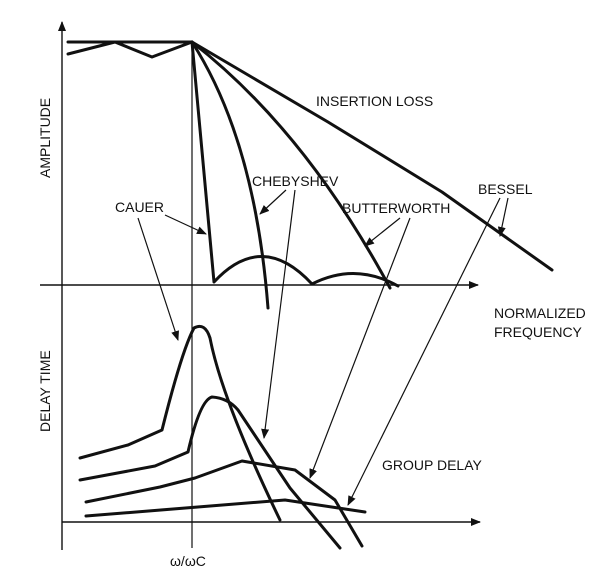 The width and height of the screenshot is (612, 578). Describe the element at coordinates (396, 208) in the screenshot. I see `butterworth-label: BUTTERWORTH` at that location.